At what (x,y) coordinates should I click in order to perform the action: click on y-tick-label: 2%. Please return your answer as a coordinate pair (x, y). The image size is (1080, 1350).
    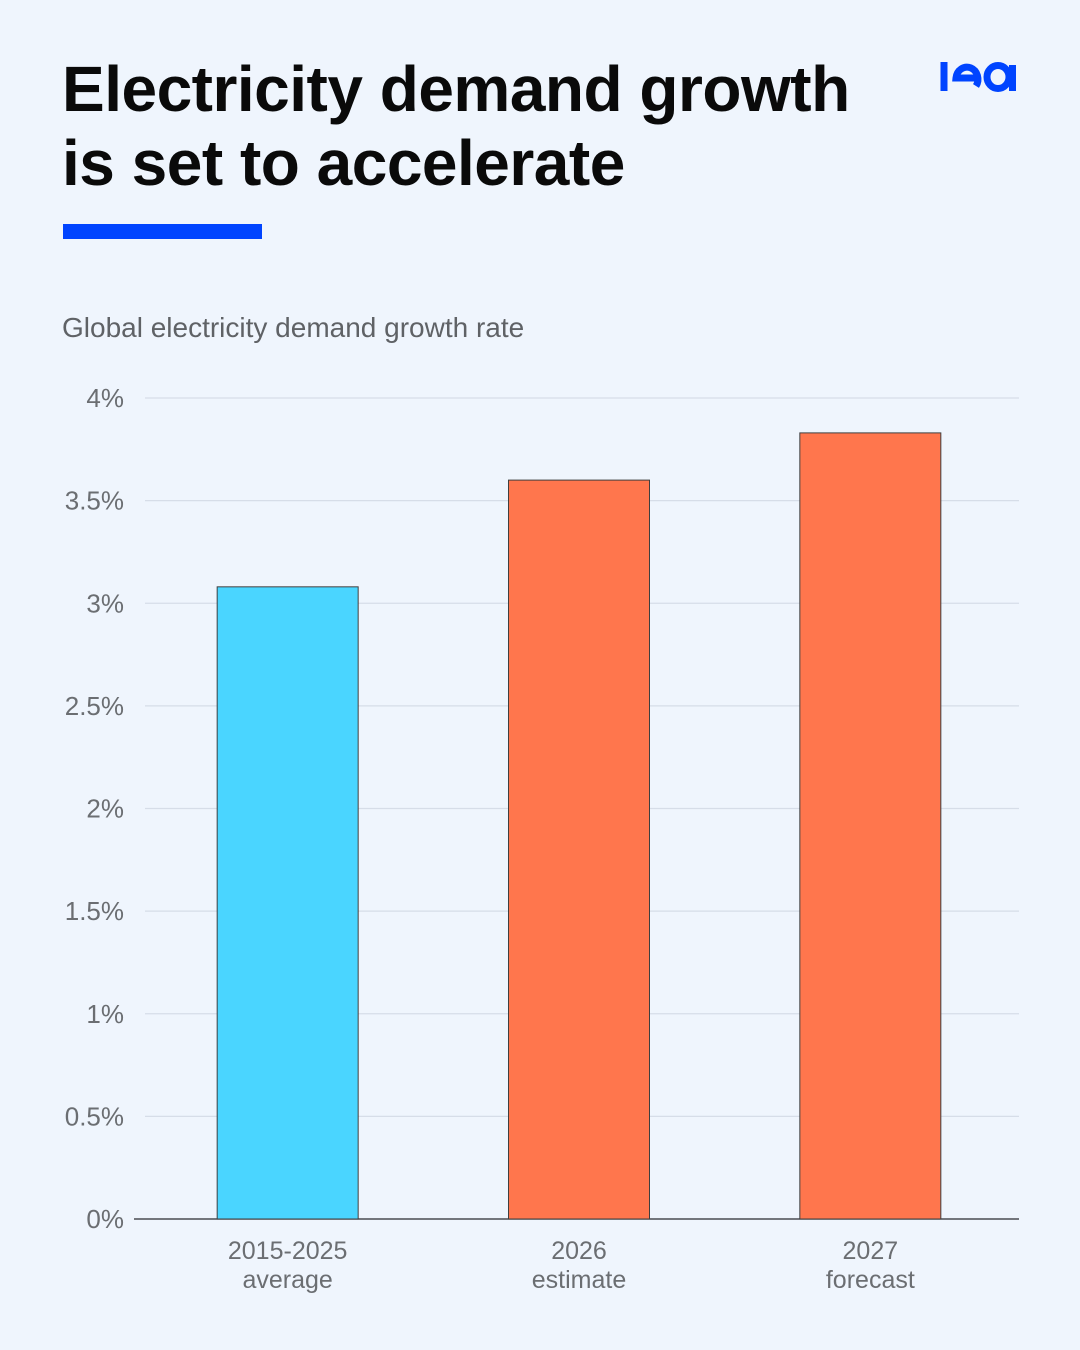
    Looking at the image, I should click on (105, 809).